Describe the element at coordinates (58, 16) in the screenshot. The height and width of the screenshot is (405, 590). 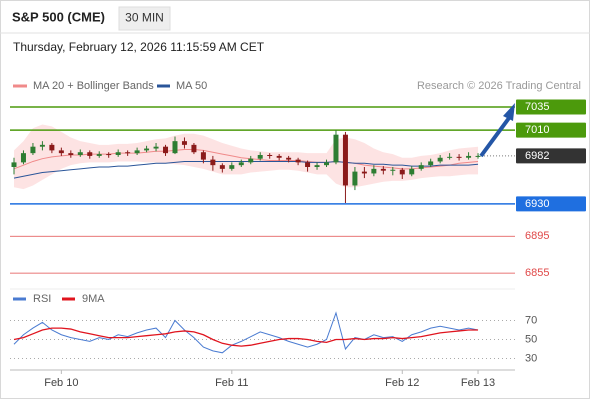
I see `symbol: S&P 500 (CME)` at that location.